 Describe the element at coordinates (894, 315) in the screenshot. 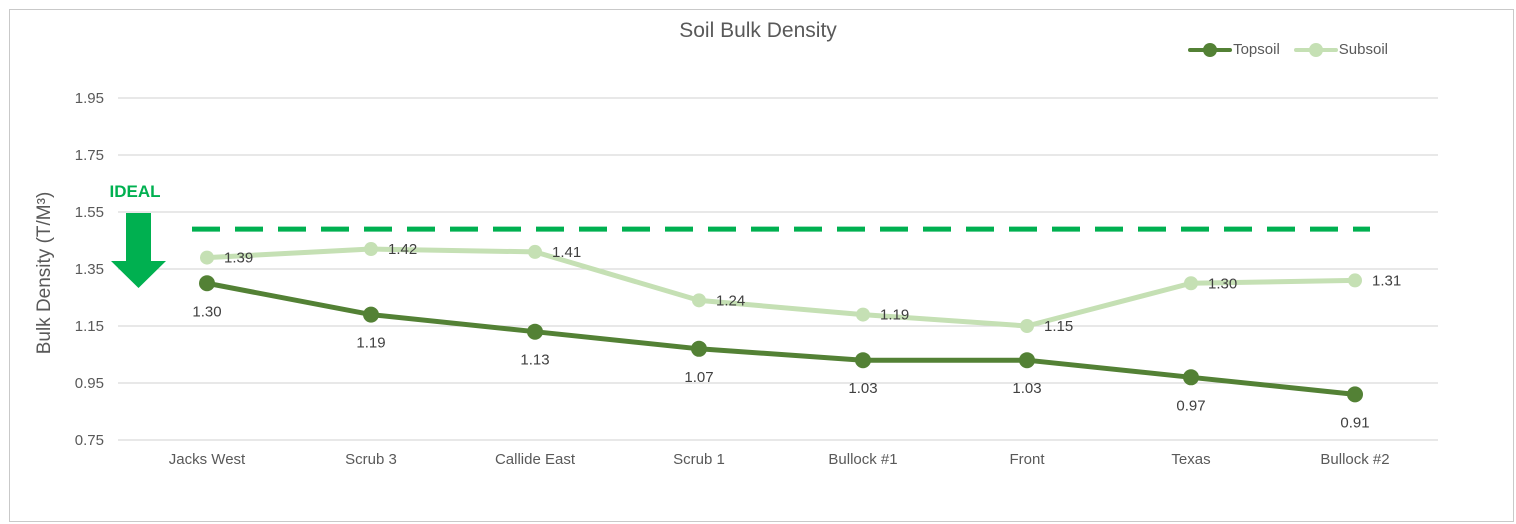

I see `data-label-subsoil: 1.19` at that location.